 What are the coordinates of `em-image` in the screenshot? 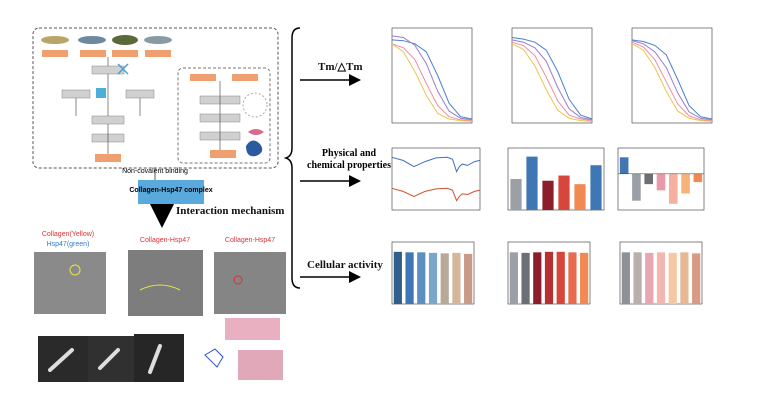 It's located at (159, 358).